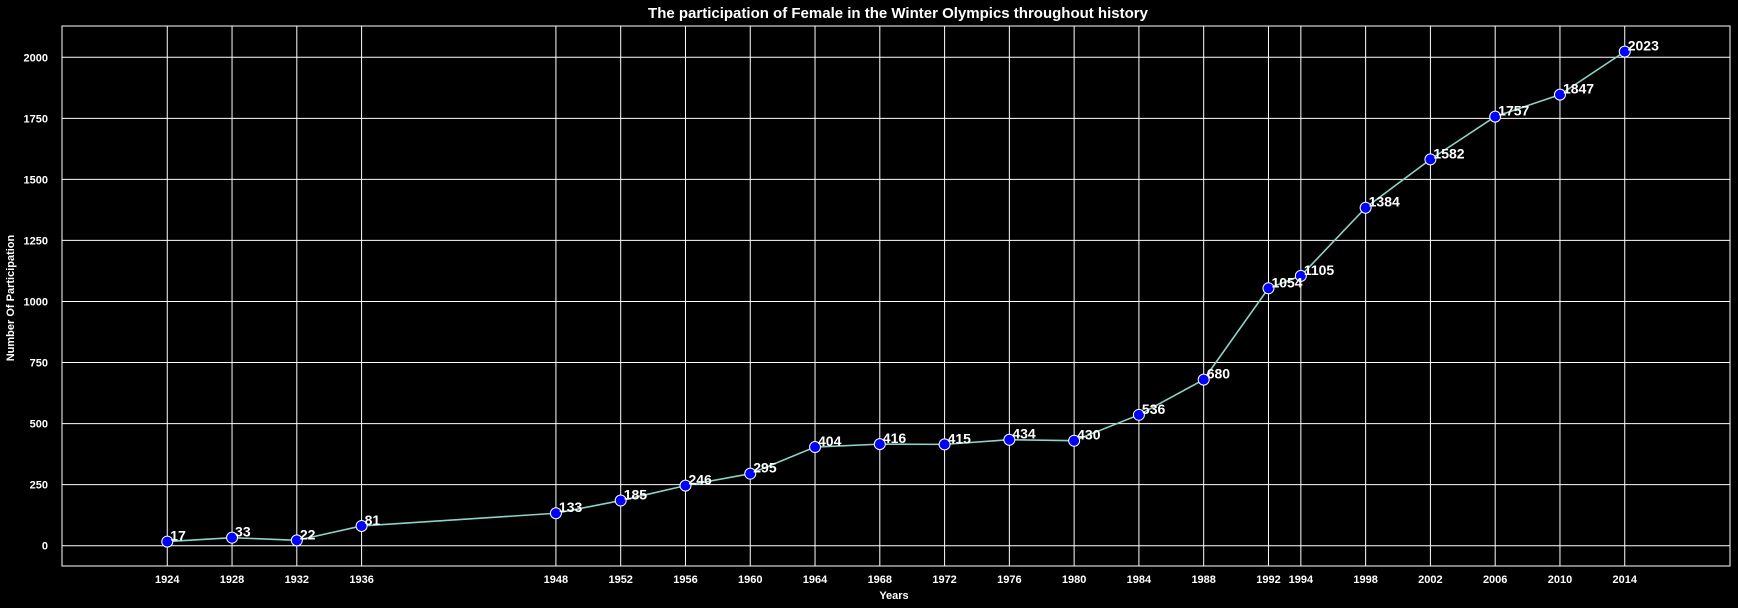 The image size is (1738, 608). What do you see at coordinates (1139, 580) in the screenshot?
I see `x-tick-label: 1984` at bounding box center [1139, 580].